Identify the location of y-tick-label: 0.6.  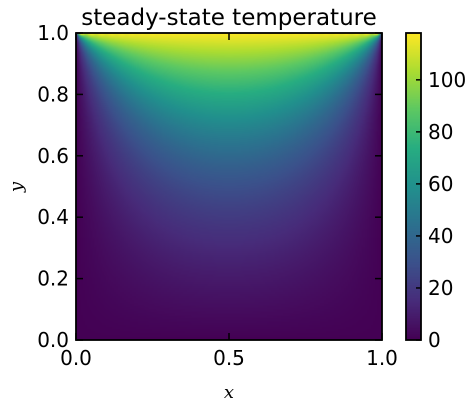
(53, 156).